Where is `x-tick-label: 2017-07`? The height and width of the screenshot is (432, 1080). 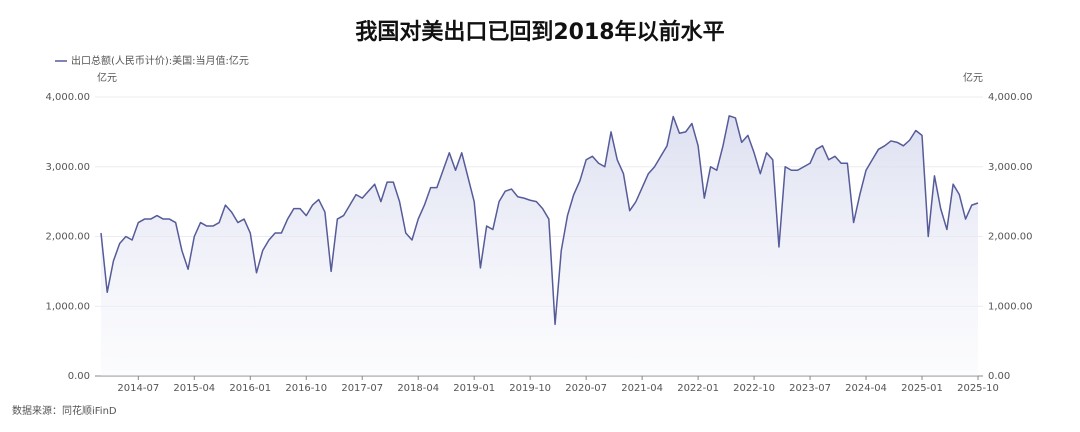
x-tick-label: 2017-07 is located at coordinates (362, 388).